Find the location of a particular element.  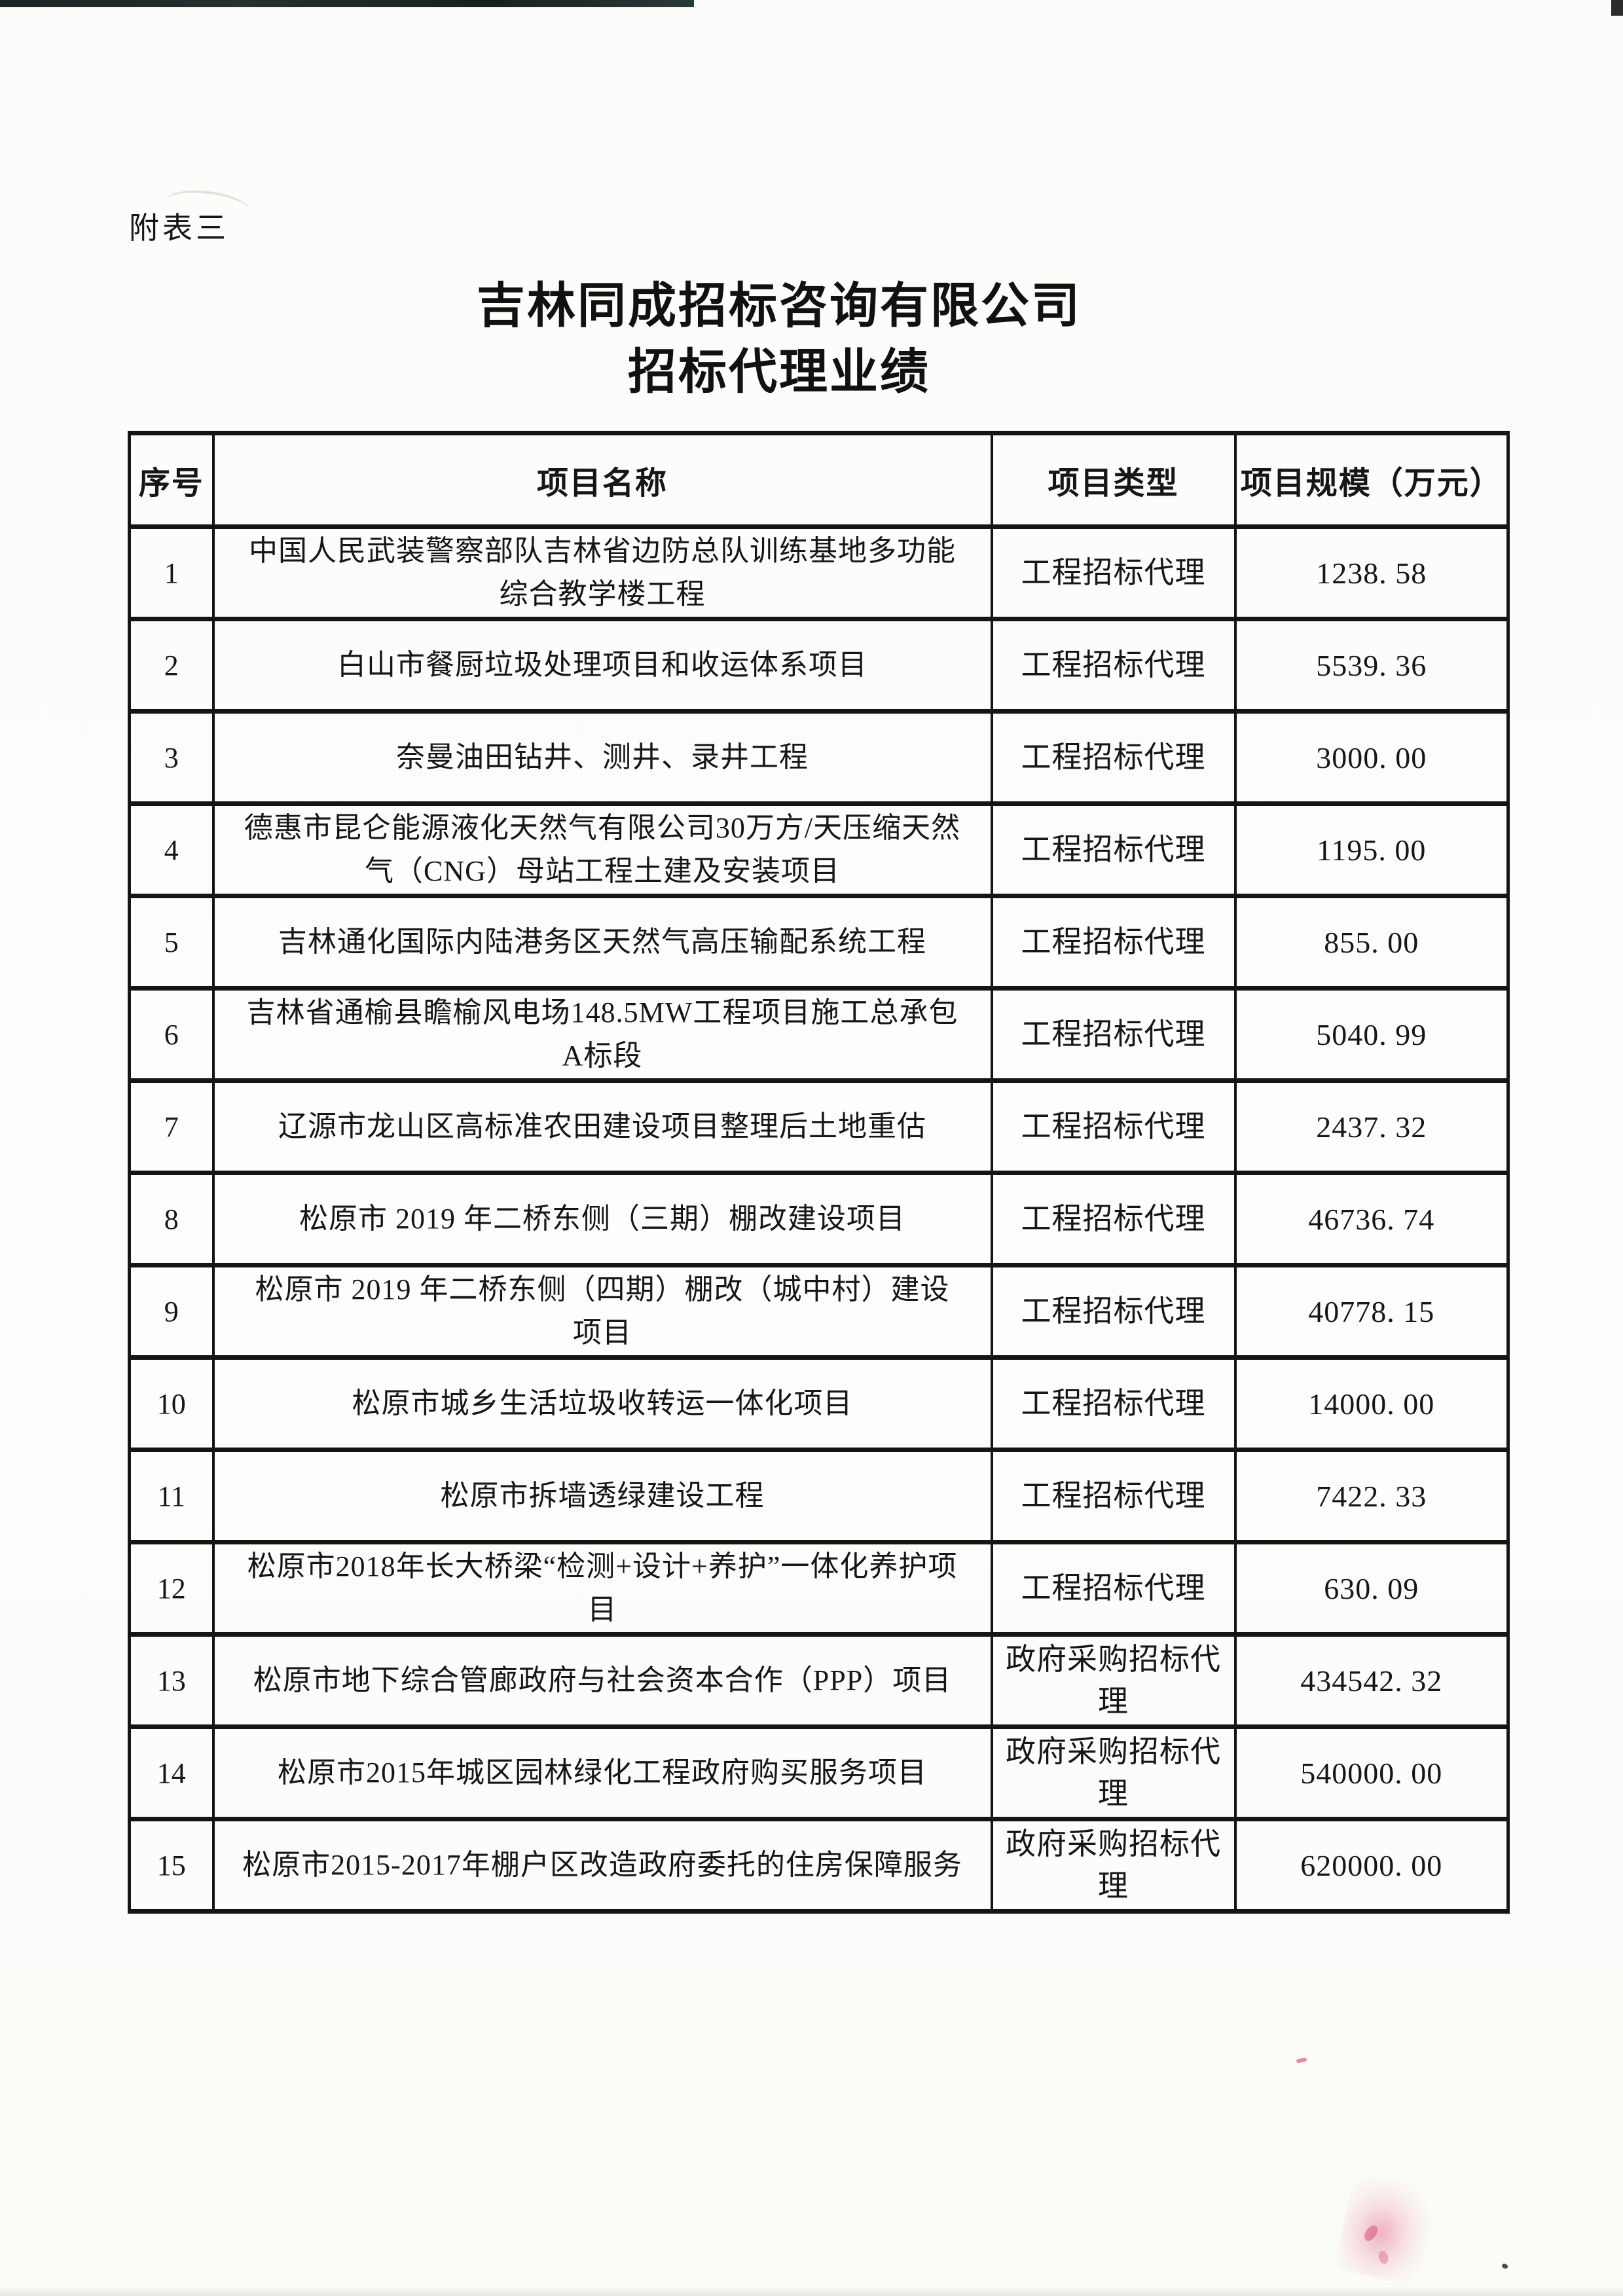

column-header-project-name: 项目名称 is located at coordinates (602, 480).